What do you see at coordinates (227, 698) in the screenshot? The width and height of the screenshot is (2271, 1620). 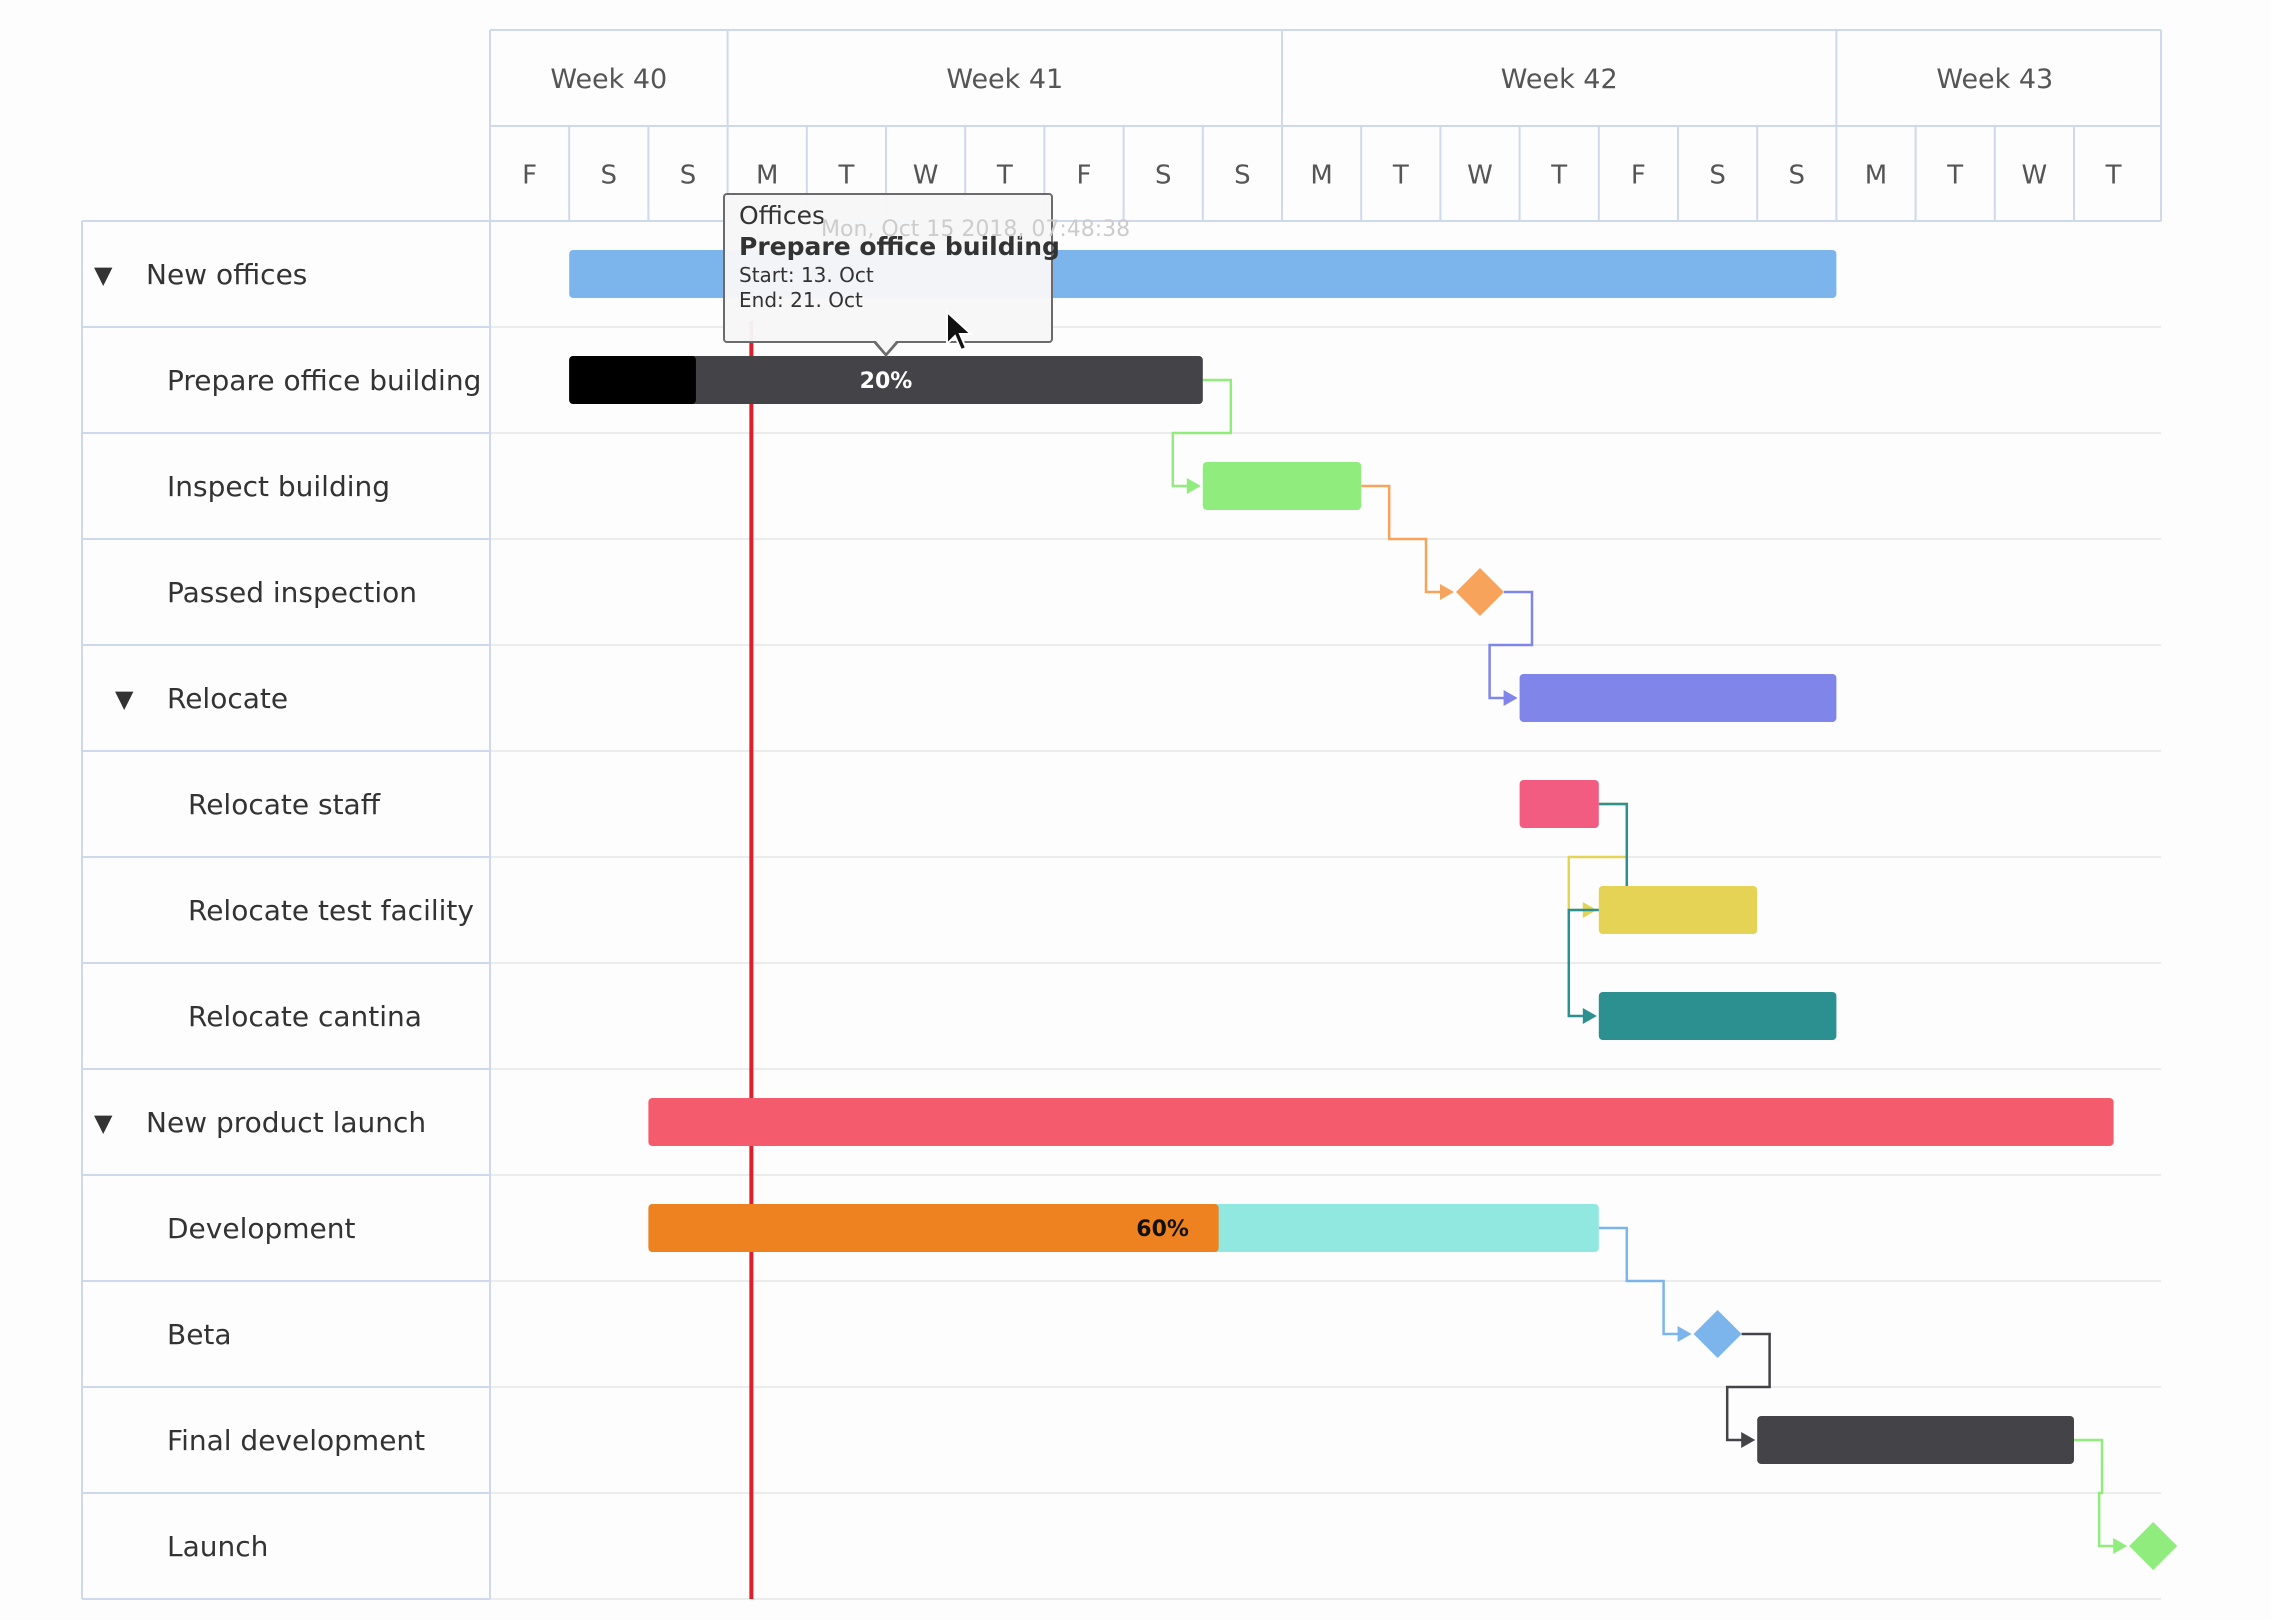 I see `task-label-relocate: Relocate` at bounding box center [227, 698].